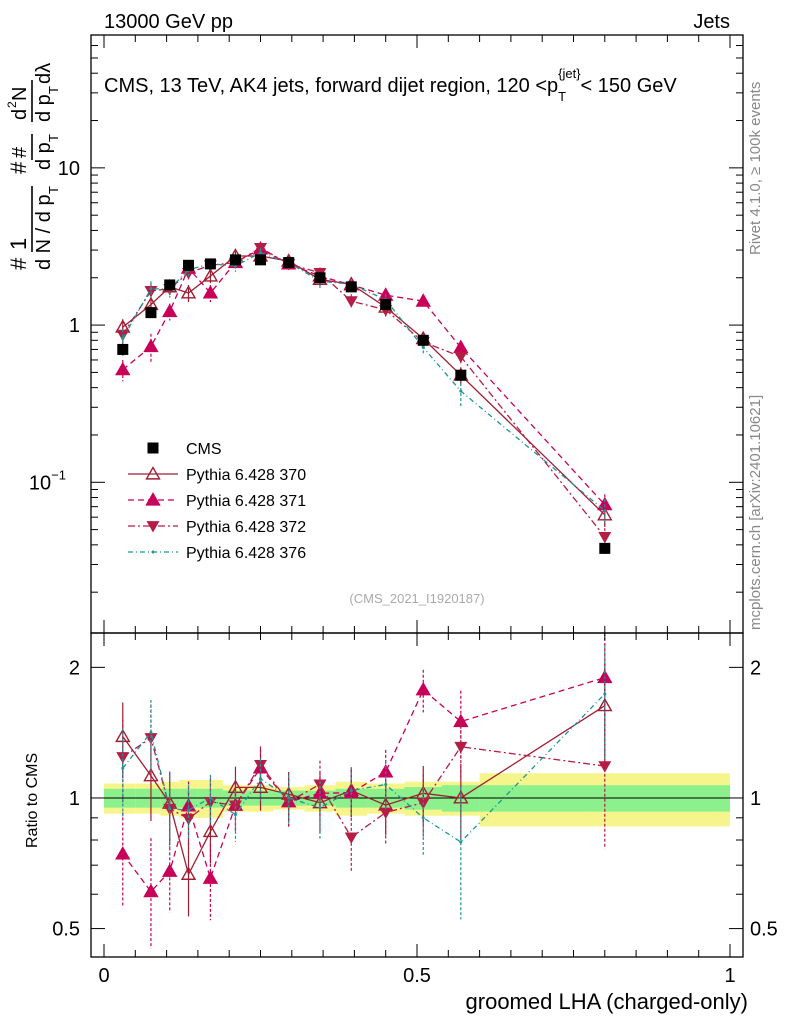 The width and height of the screenshot is (786, 1024). What do you see at coordinates (168, 22) in the screenshot?
I see `energy-label: 13000 GeV pp` at bounding box center [168, 22].